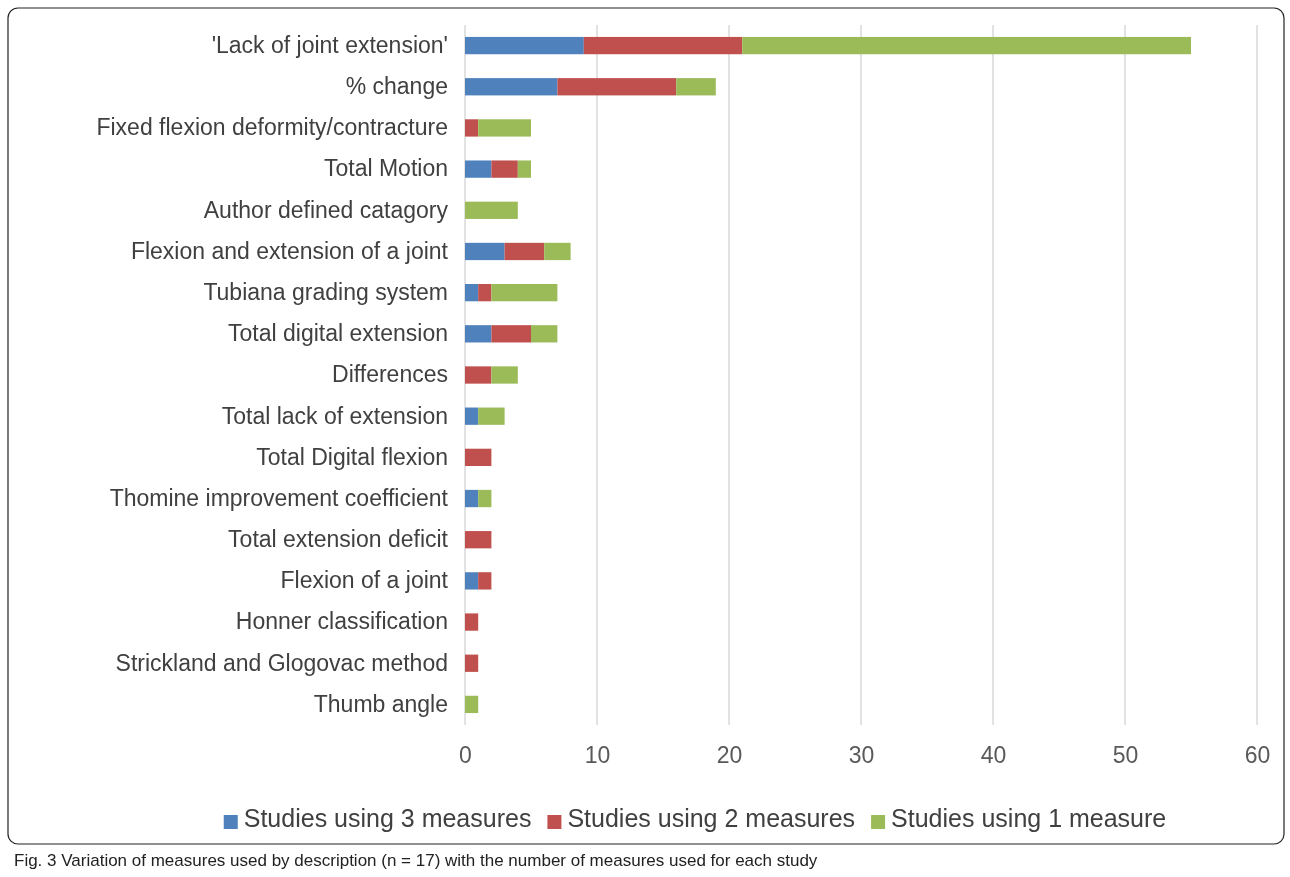  Describe the element at coordinates (338, 539) in the screenshot. I see `y-tick-label: Total extension deficit` at that location.